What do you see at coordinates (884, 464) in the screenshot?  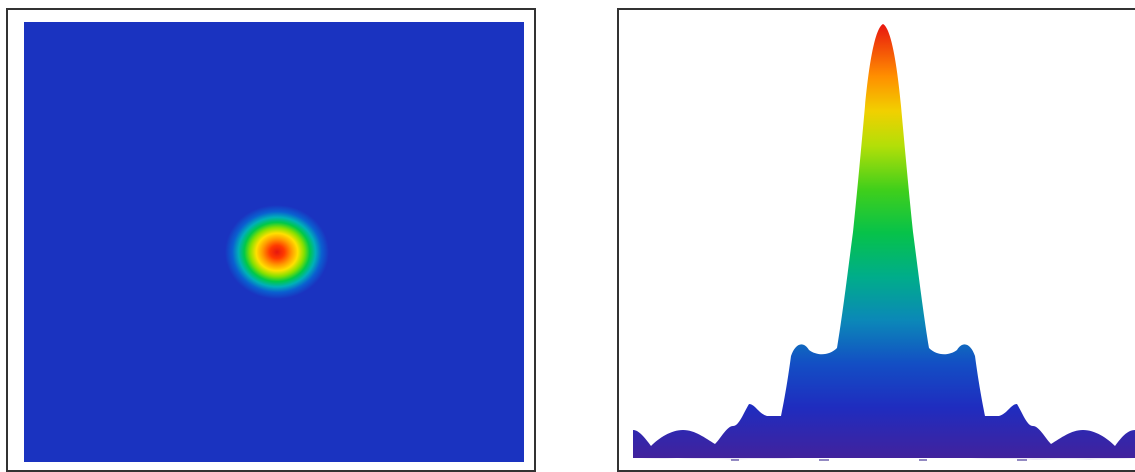 I see `baseline-shadow` at bounding box center [884, 464].